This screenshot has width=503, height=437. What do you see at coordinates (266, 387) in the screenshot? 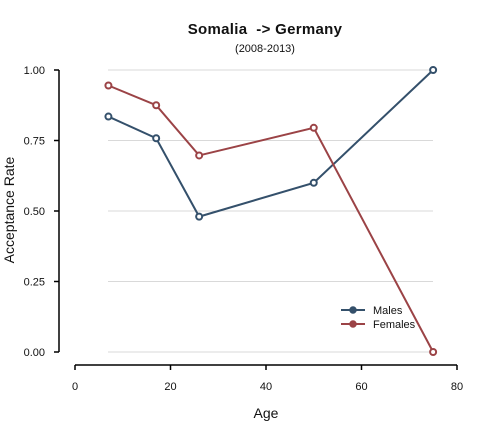
I see `x-tick-label: 40` at bounding box center [266, 387].